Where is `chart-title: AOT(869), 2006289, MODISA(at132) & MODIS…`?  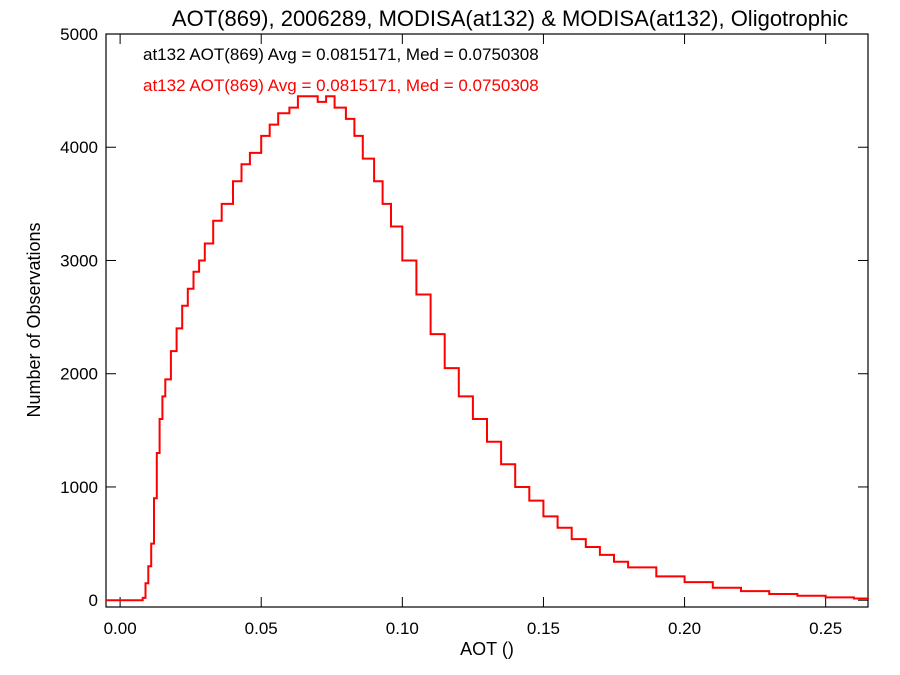 chart-title: AOT(869), 2006289, MODISA(at132) & MODIS… is located at coordinates (510, 18).